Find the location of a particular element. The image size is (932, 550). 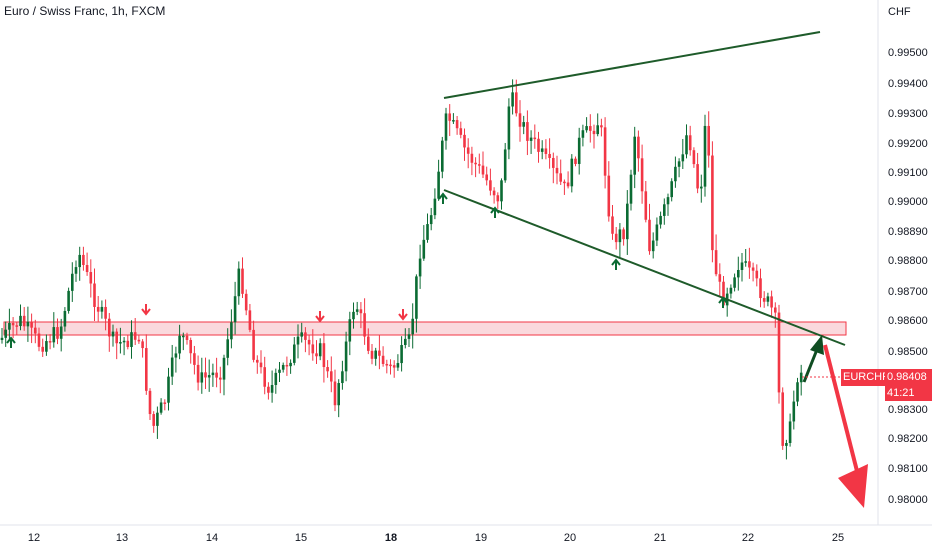

price-tick-label: 0.98300 is located at coordinates (908, 410).